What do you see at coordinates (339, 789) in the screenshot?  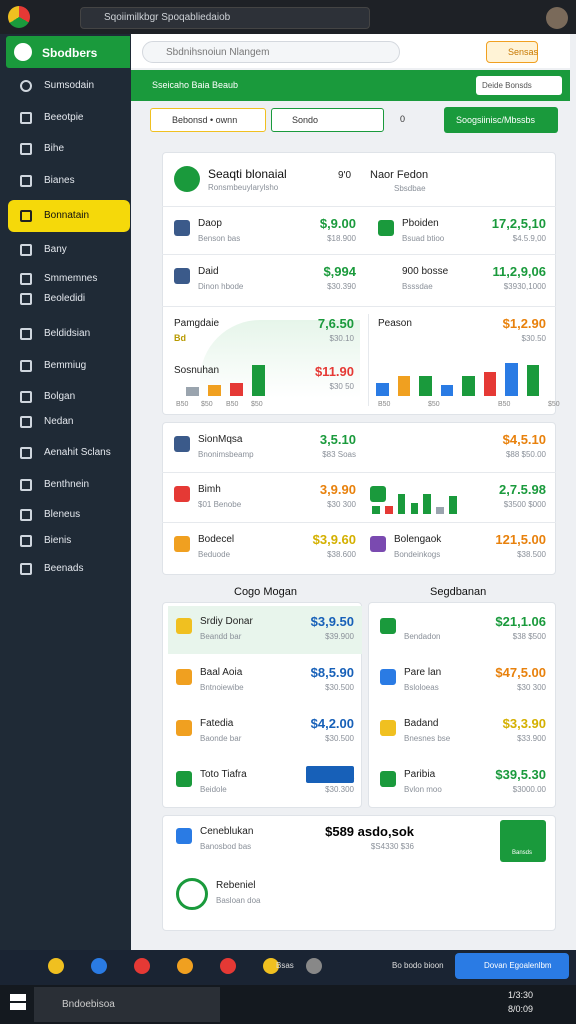 I see `row-sub-value: $30.300` at bounding box center [339, 789].